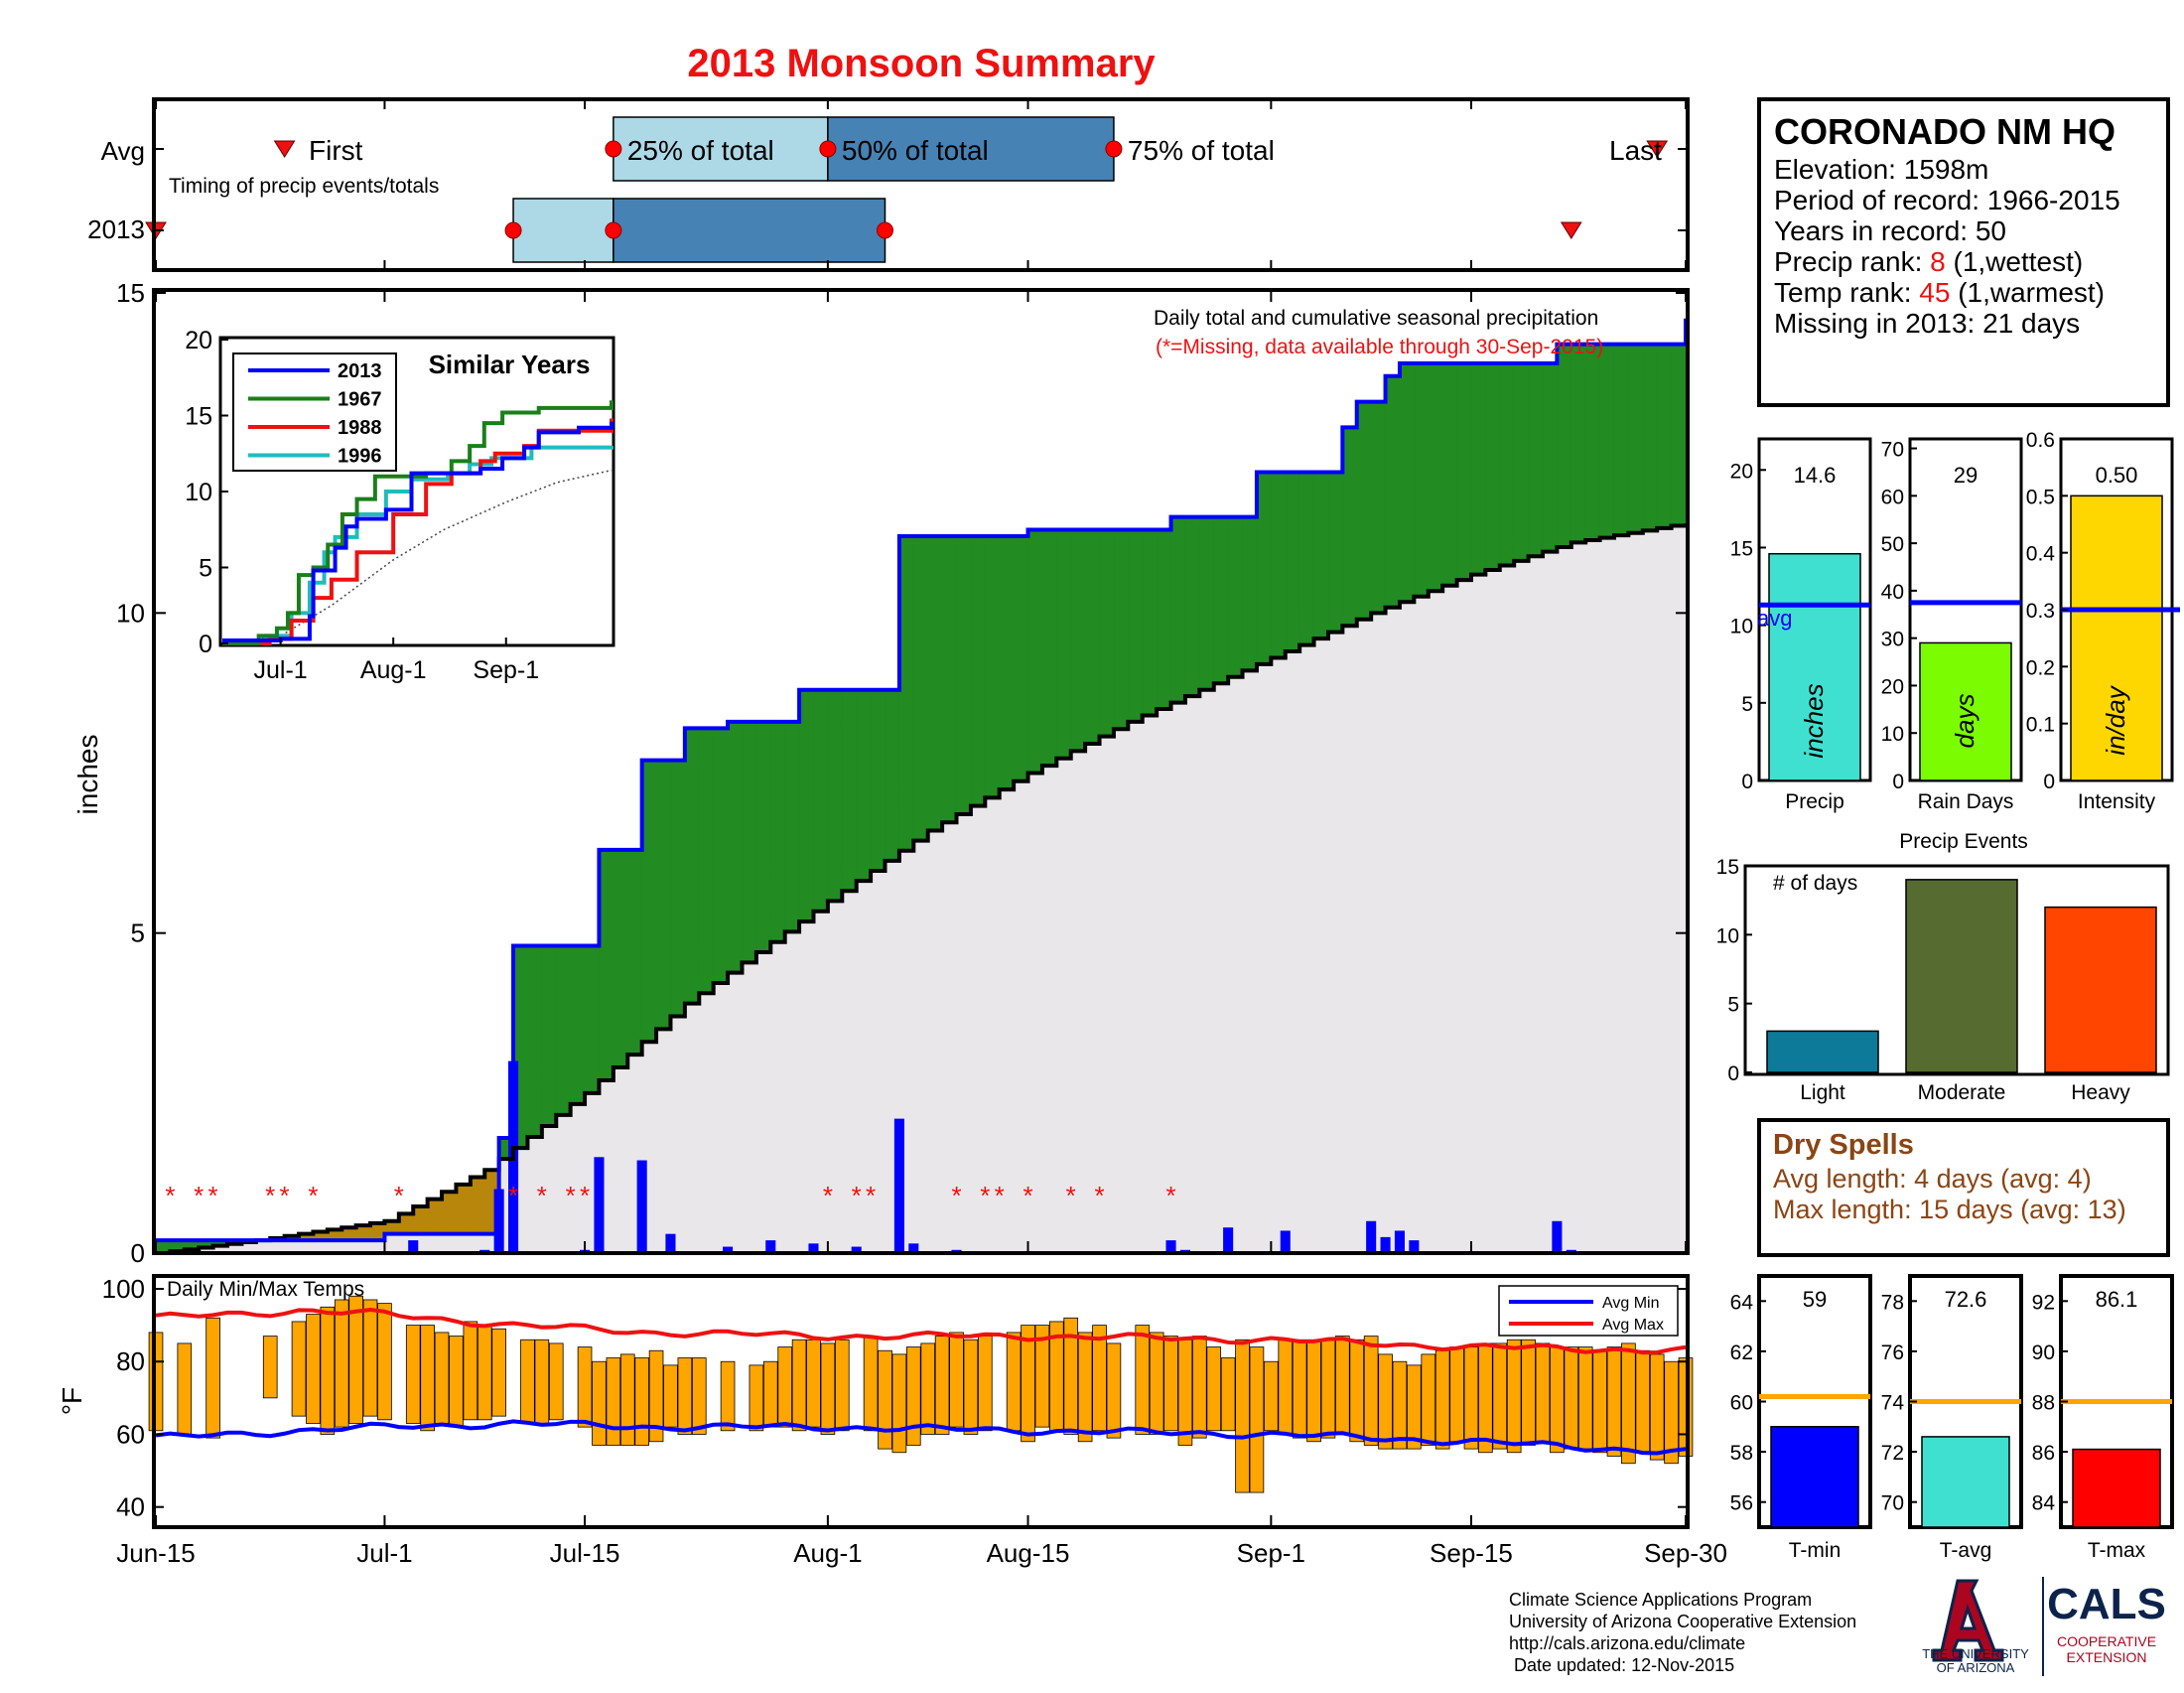 This screenshot has height=1693, width=2184. I want to click on temp-summary-tick-tmax: 86, so click(2043, 1453).